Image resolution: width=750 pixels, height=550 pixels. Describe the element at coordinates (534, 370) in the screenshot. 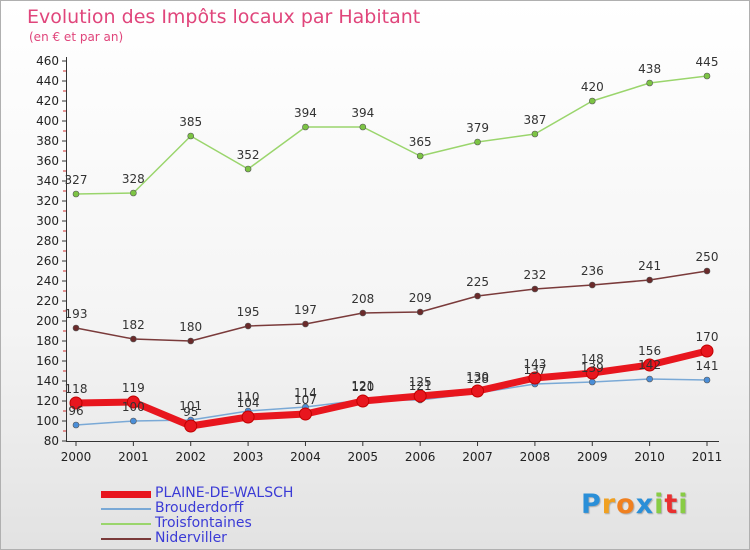

I see `data-label: 137` at that location.